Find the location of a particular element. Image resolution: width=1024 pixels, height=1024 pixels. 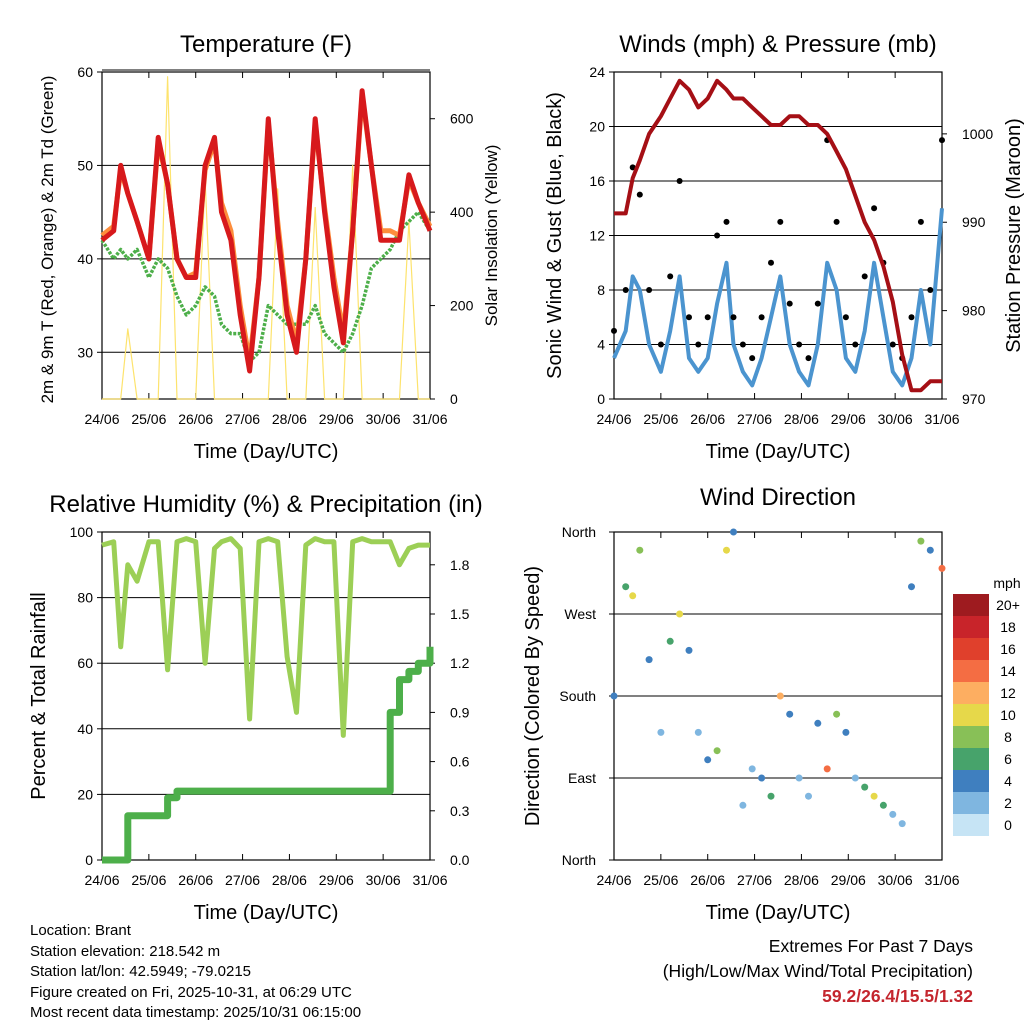

temperature-ylabel: 2m & 9m T (Red, Orange) & 2m Td (Green) is located at coordinates (47, 240).